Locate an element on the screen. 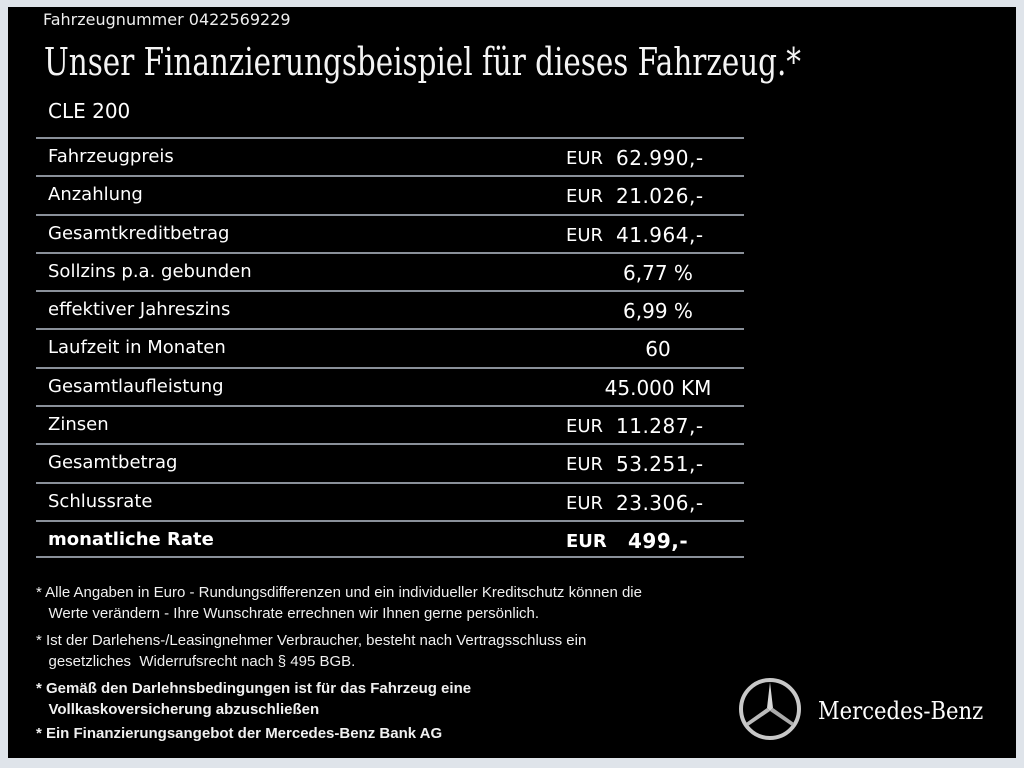 The width and height of the screenshot is (1024, 768). row-value: 23.306,- is located at coordinates (660, 502).